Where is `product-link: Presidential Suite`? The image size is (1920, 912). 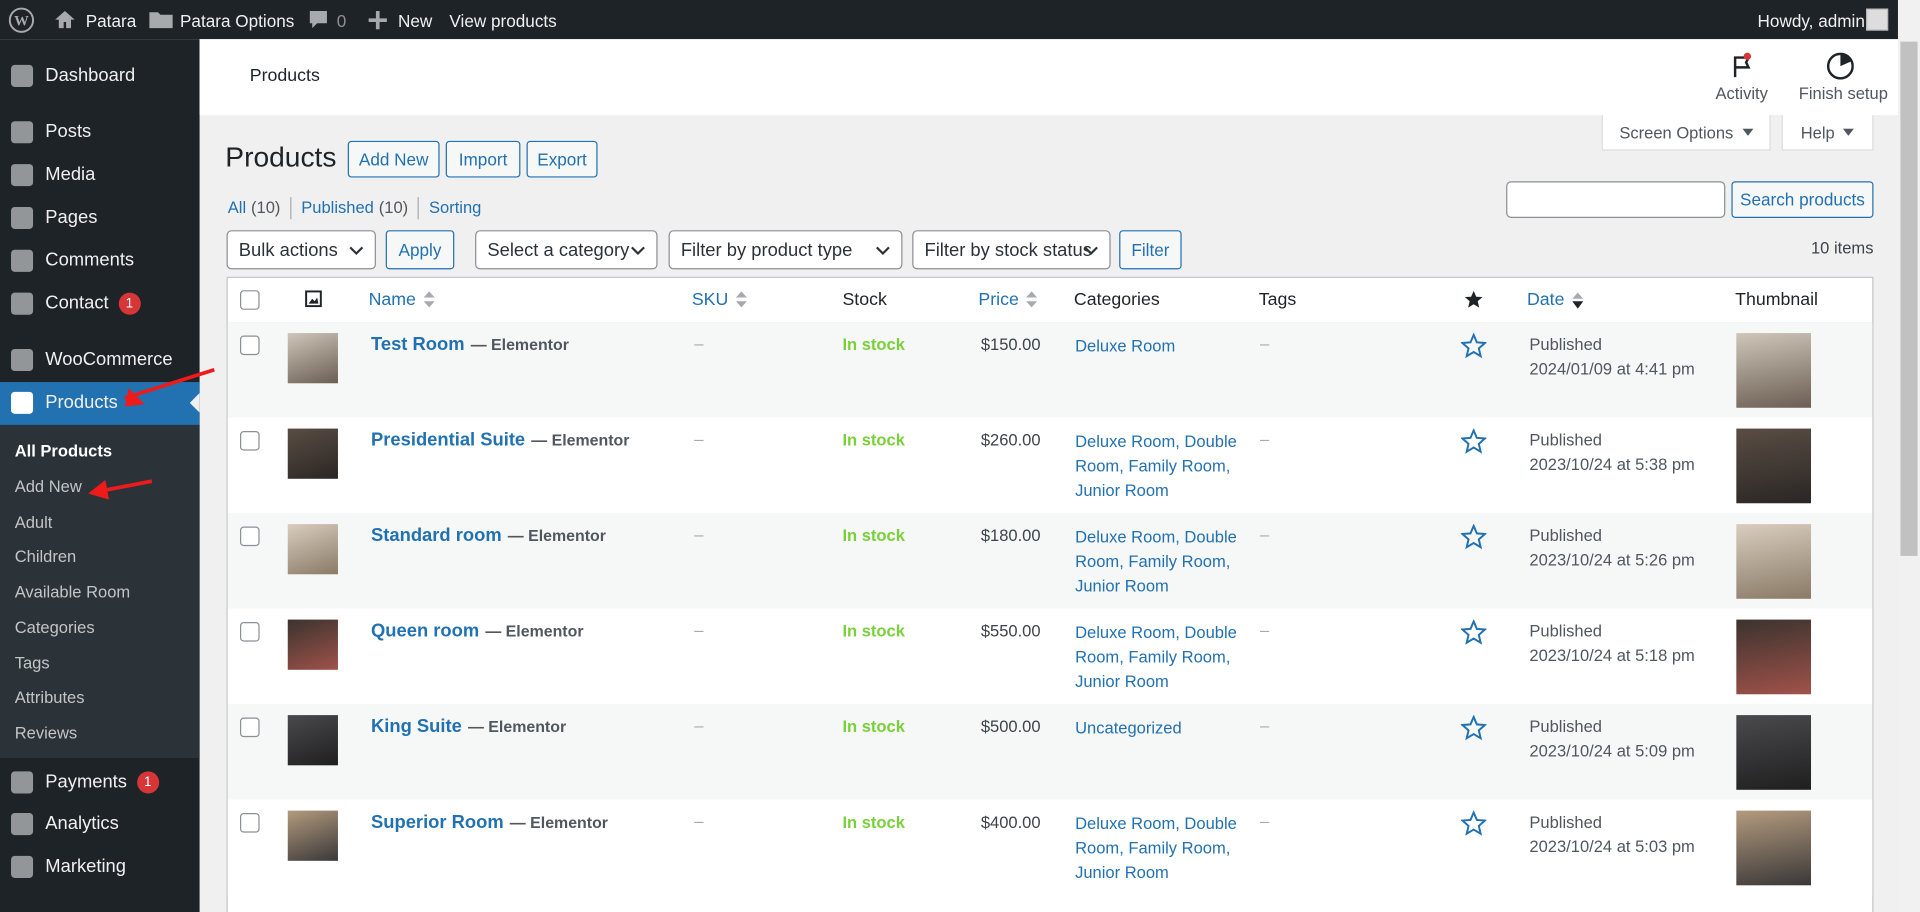
product-link: Presidential Suite is located at coordinates (448, 440).